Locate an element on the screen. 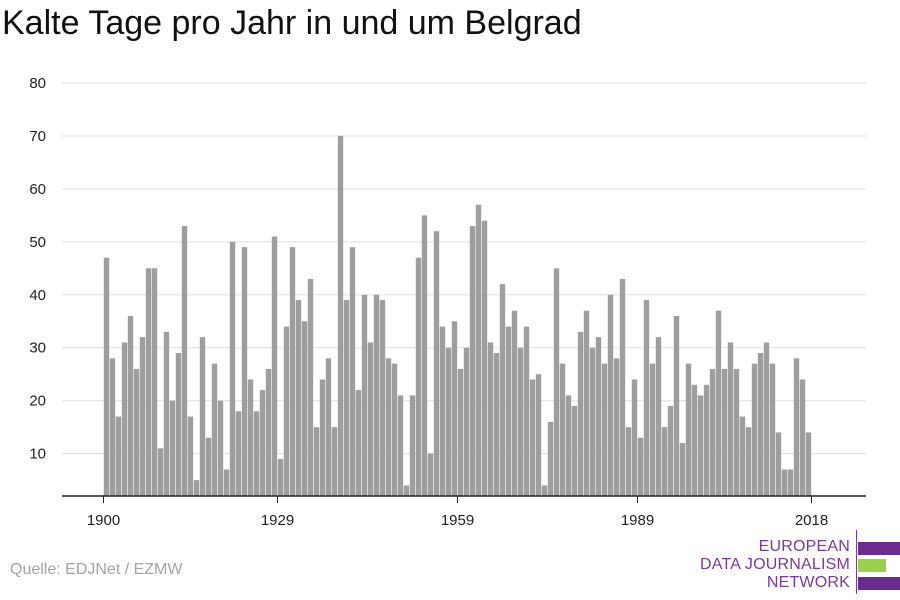  y-tick-label: 30 is located at coordinates (37, 348).